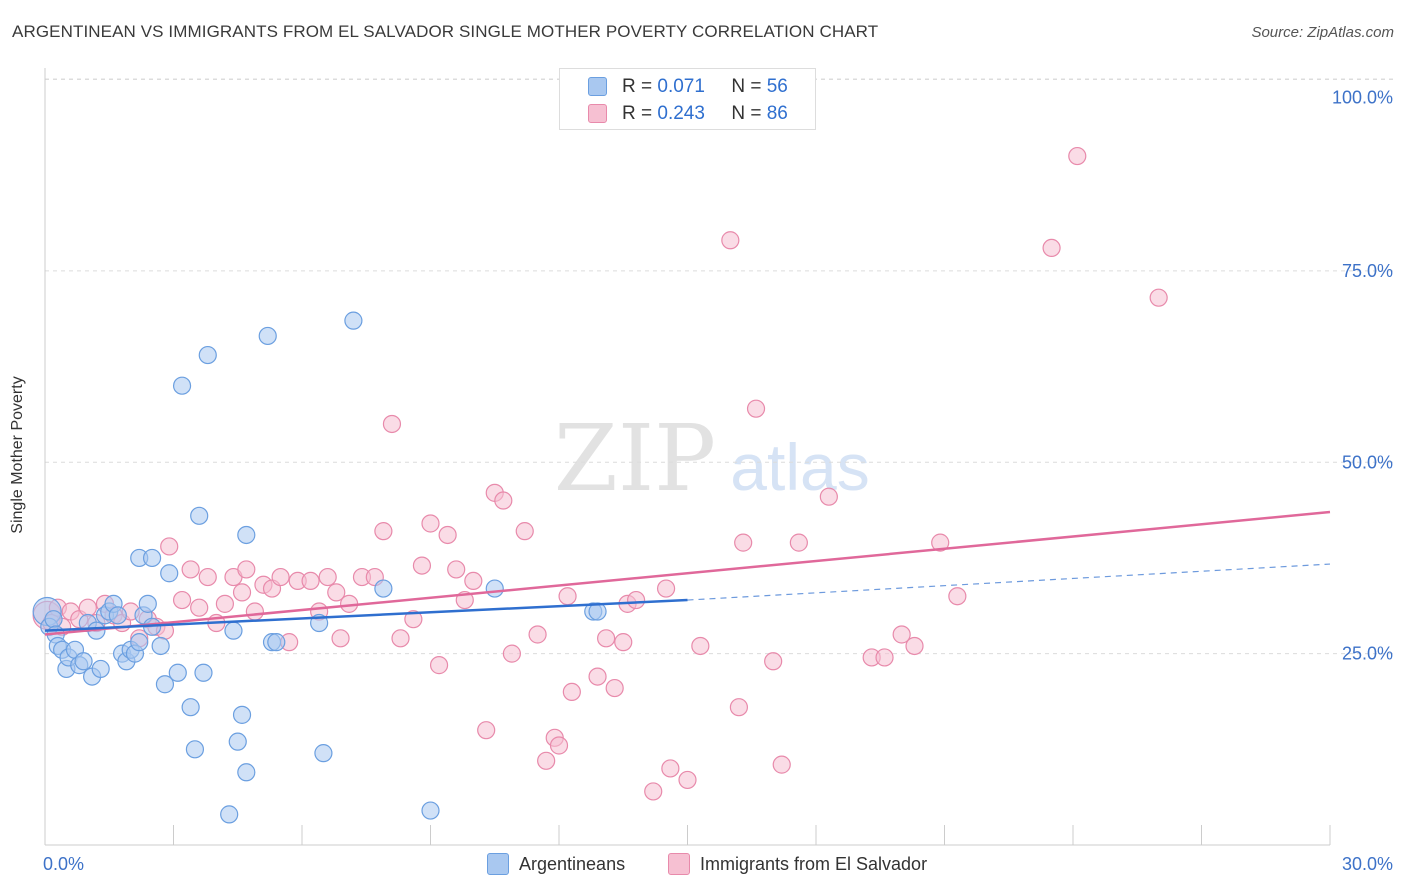  What do you see at coordinates (1367, 462) in the screenshot?
I see `y-tick-label: 50.0%` at bounding box center [1367, 462].